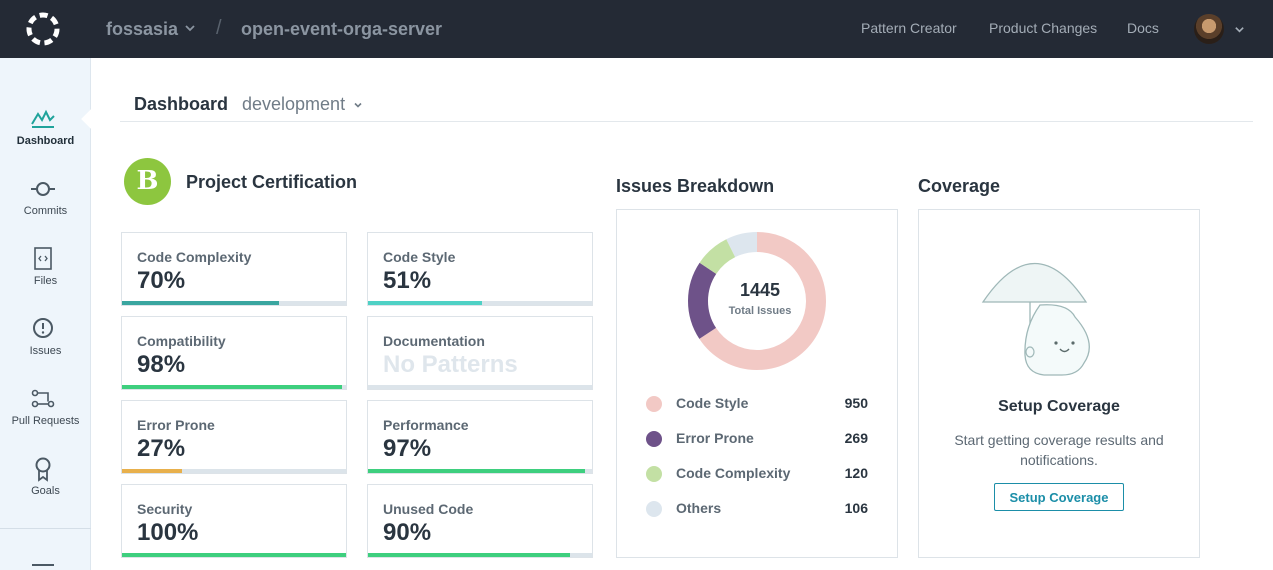  What do you see at coordinates (43, 29) in the screenshot?
I see `codacy-logo-icon` at bounding box center [43, 29].